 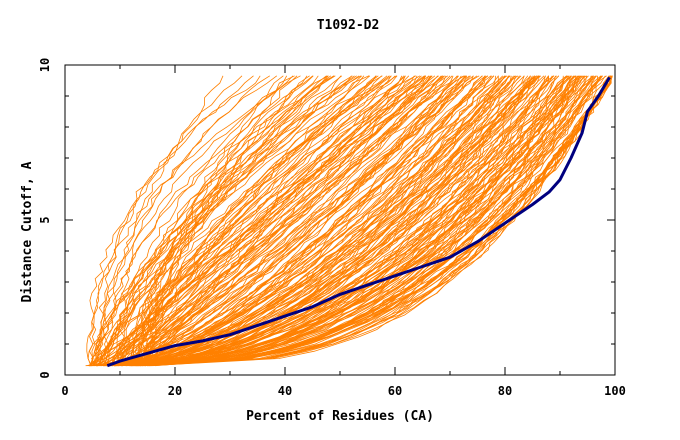 What do you see at coordinates (285, 391) in the screenshot?
I see `x-tick-label: 40` at bounding box center [285, 391].